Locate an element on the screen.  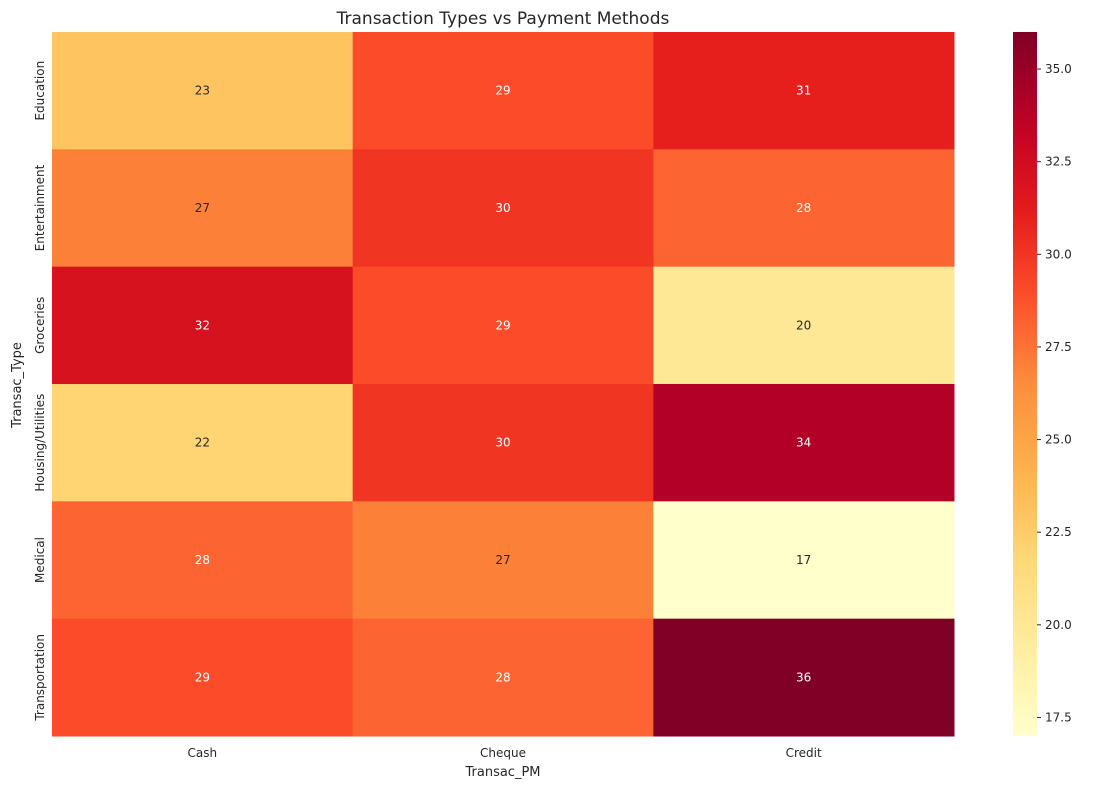
colorbar-tick-label: 30.0 is located at coordinates (1058, 254).